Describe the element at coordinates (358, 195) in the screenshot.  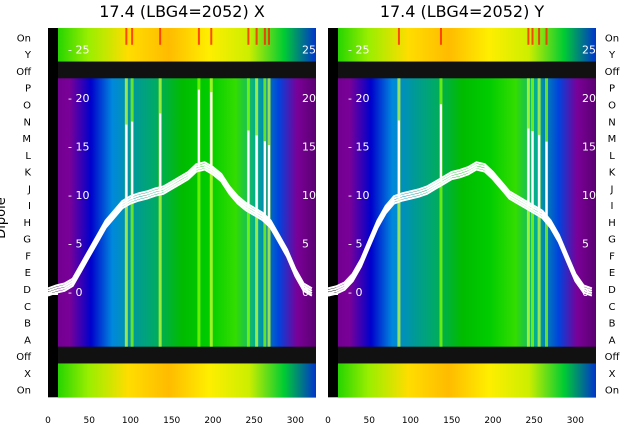
I see `y-tick-label: - 10` at that location.